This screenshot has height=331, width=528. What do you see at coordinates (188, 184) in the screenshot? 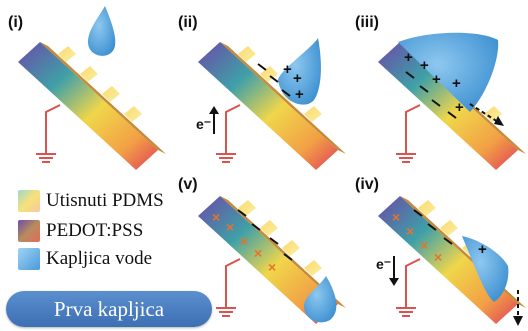
I see `panel-label-v: (v)` at bounding box center [188, 184].